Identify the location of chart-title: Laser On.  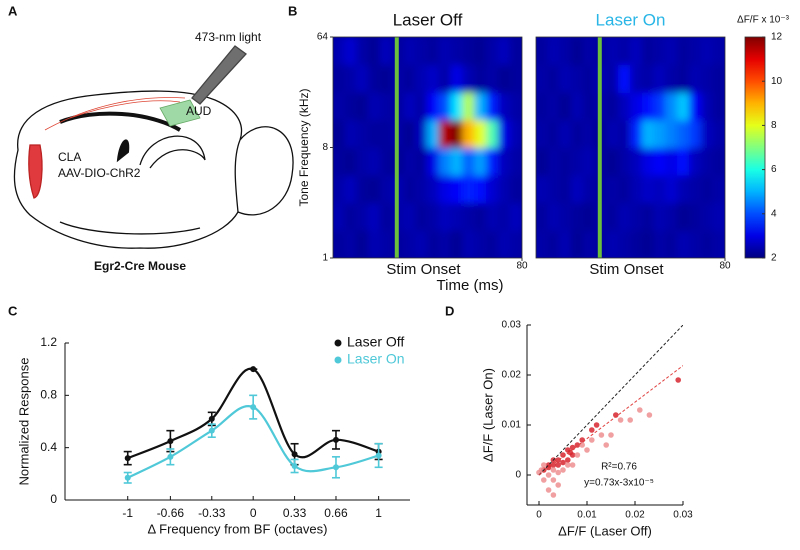
(631, 19).